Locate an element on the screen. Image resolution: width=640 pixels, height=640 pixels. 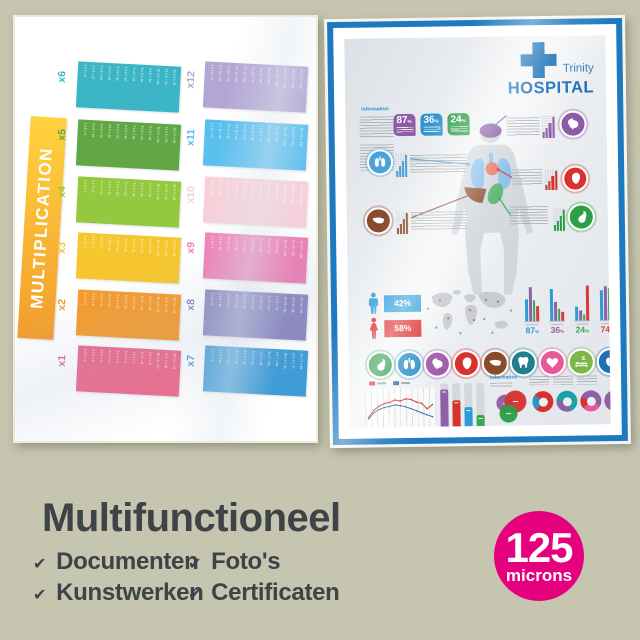
times-table-label-x4: x4 is located at coordinates (62, 191).